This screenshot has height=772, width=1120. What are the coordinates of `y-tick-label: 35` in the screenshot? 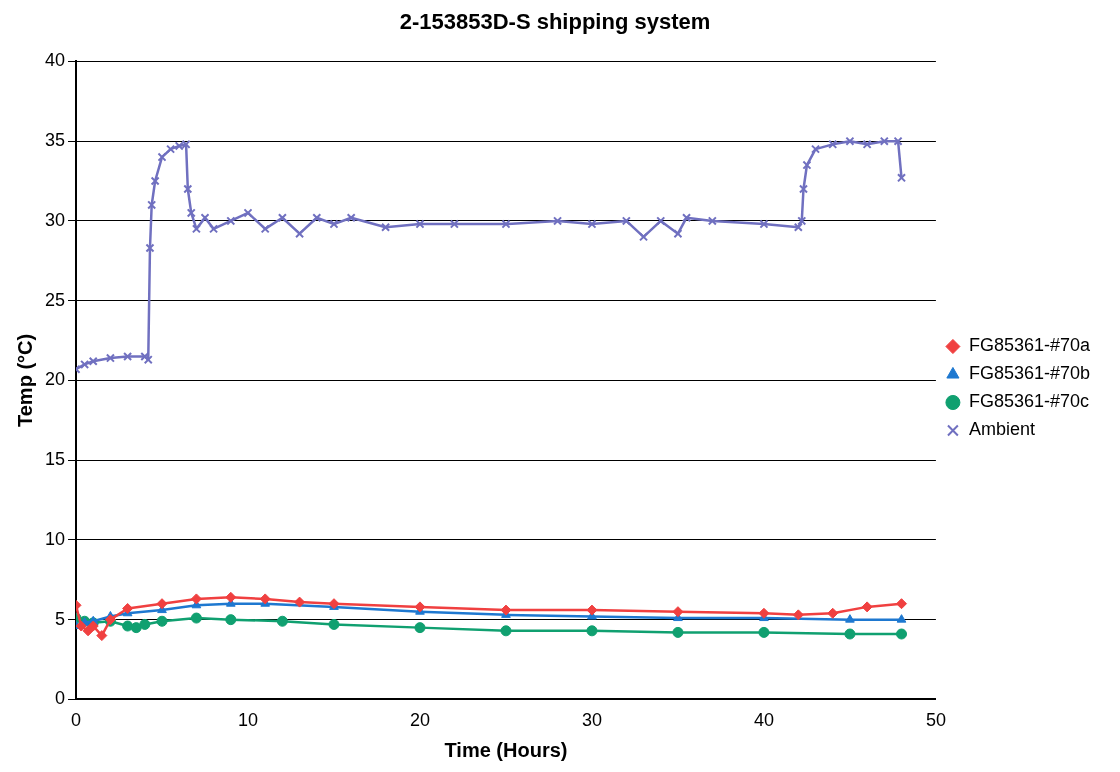 It's located at (55, 140).